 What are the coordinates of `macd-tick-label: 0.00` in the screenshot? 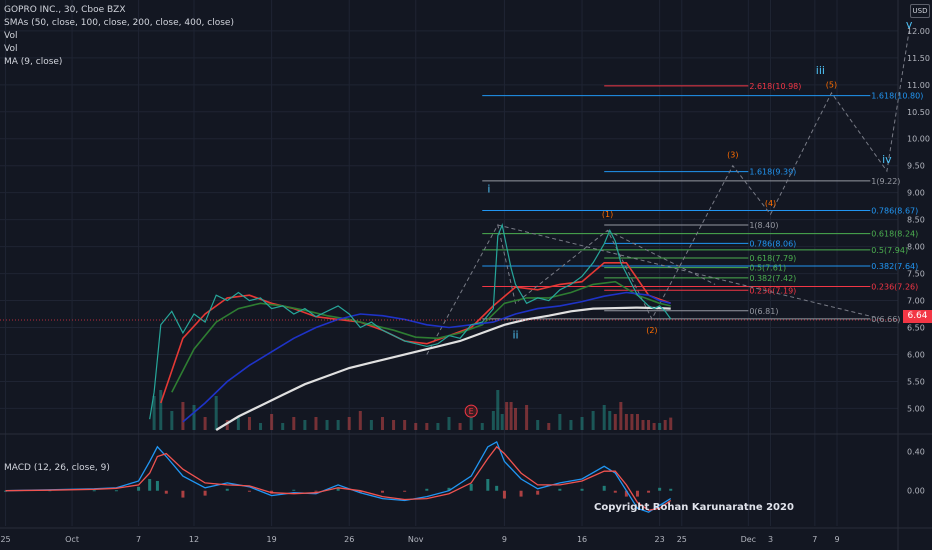 It's located at (916, 491).